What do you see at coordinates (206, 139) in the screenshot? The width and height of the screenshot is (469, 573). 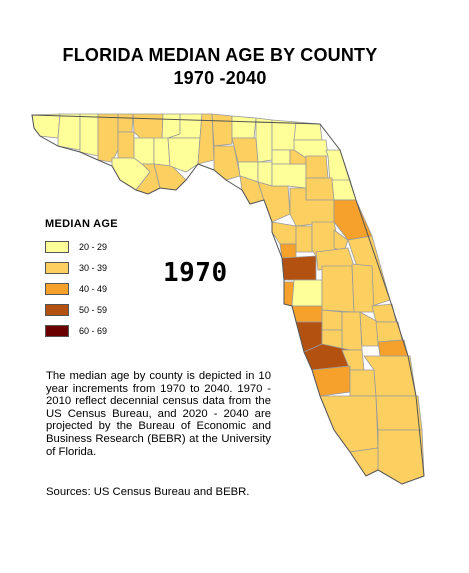 I see `county-jefferson` at bounding box center [206, 139].